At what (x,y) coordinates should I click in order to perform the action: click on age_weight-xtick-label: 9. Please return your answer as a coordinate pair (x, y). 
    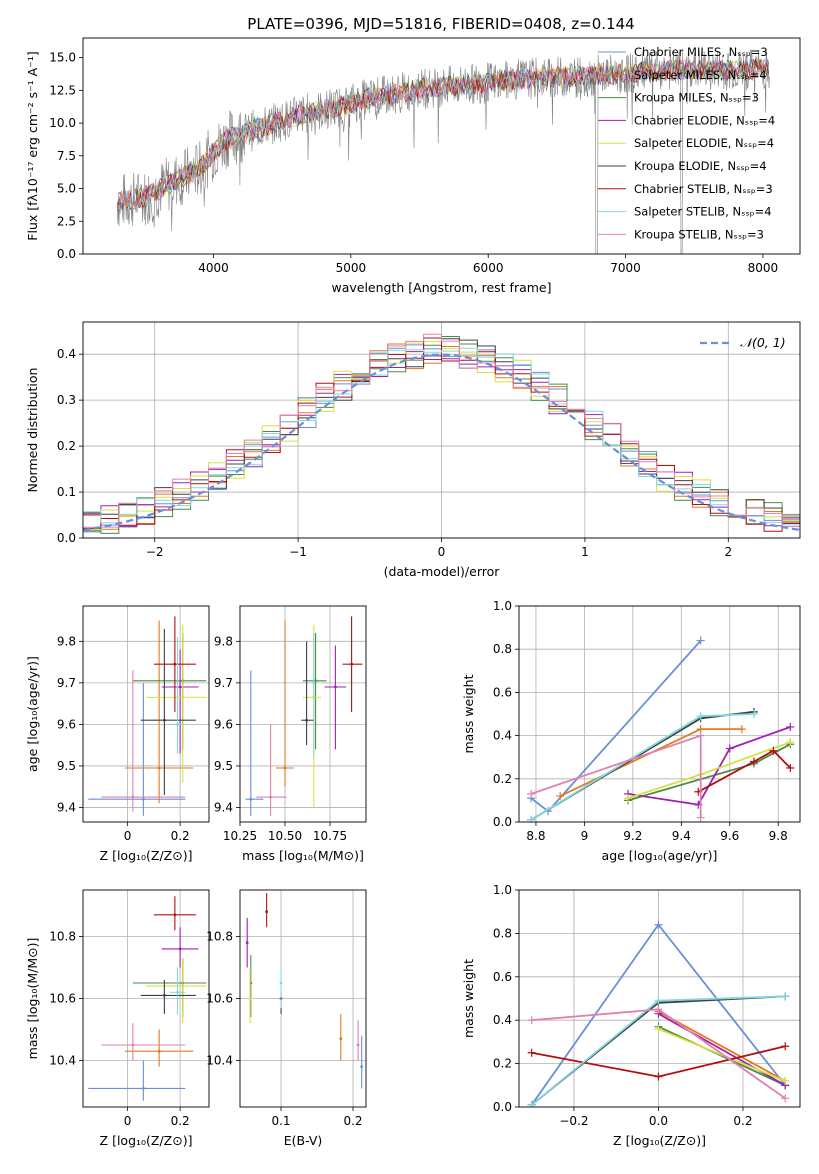
    Looking at the image, I should click on (585, 836).